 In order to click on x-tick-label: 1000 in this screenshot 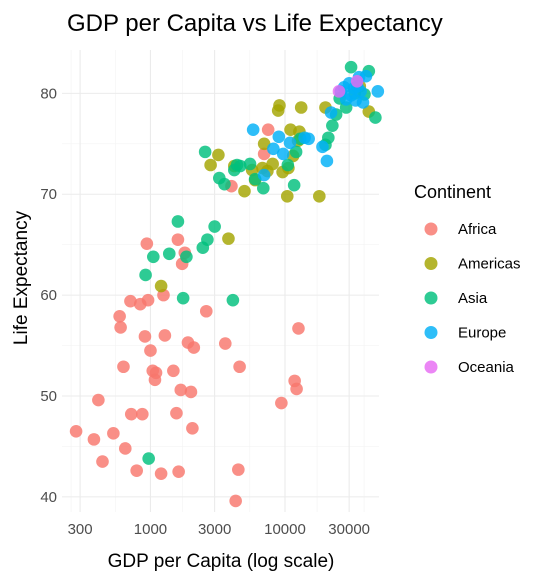, I will do `click(150, 529)`.